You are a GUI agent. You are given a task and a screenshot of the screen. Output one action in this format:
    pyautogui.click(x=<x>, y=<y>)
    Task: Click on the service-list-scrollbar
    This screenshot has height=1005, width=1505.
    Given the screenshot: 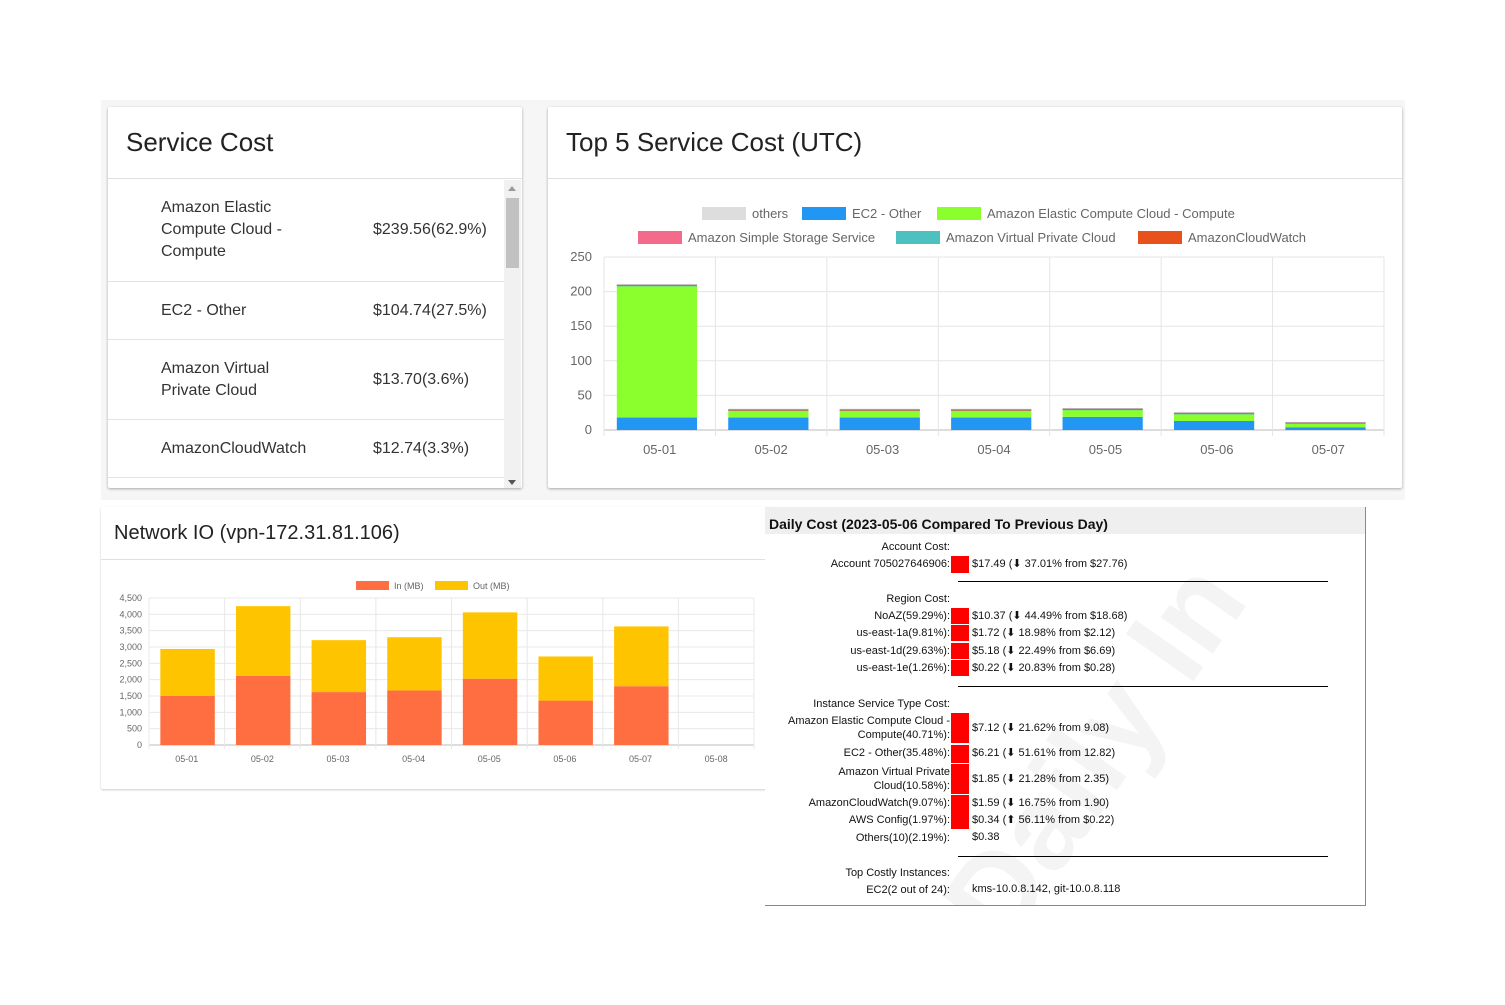 What is the action you would take?
    pyautogui.click(x=512, y=334)
    